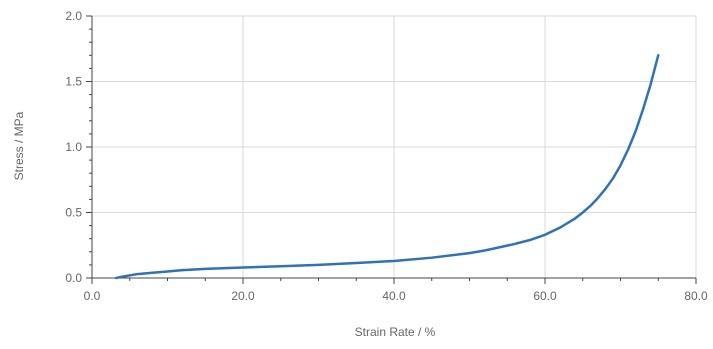  Describe the element at coordinates (73, 147) in the screenshot. I see `y-tick-label: 1.0` at that location.